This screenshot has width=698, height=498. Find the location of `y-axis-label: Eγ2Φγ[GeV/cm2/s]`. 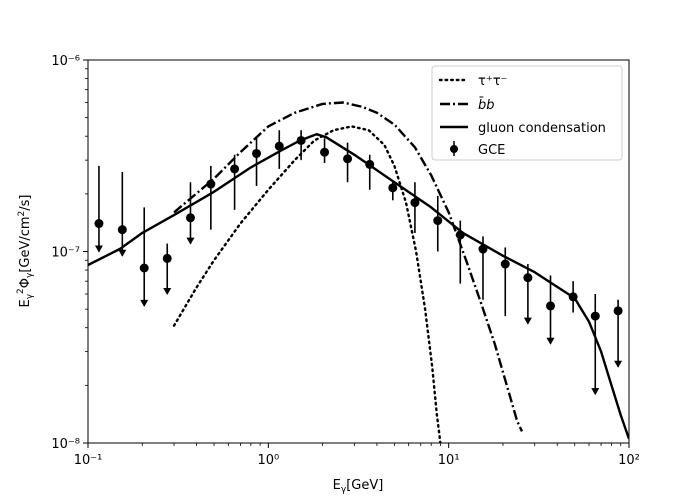

y-axis-label: Eγ2Φγ[GeV/cm2/s] is located at coordinates (25, 250).